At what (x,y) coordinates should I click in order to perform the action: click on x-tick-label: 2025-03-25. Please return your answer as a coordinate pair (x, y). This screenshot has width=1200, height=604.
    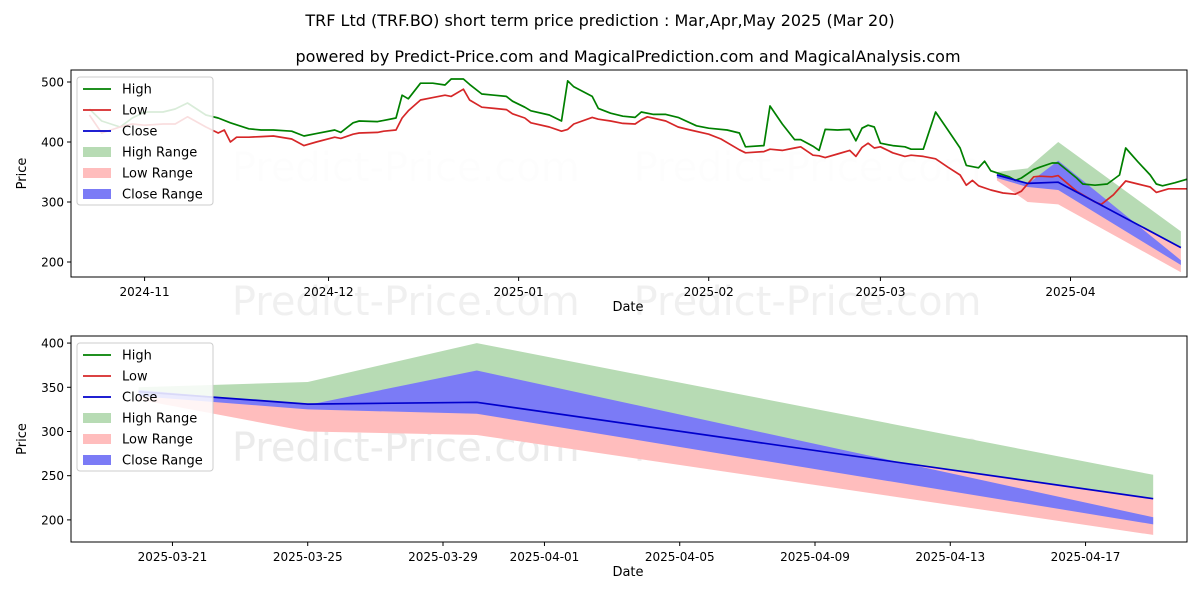
    Looking at the image, I should click on (308, 557).